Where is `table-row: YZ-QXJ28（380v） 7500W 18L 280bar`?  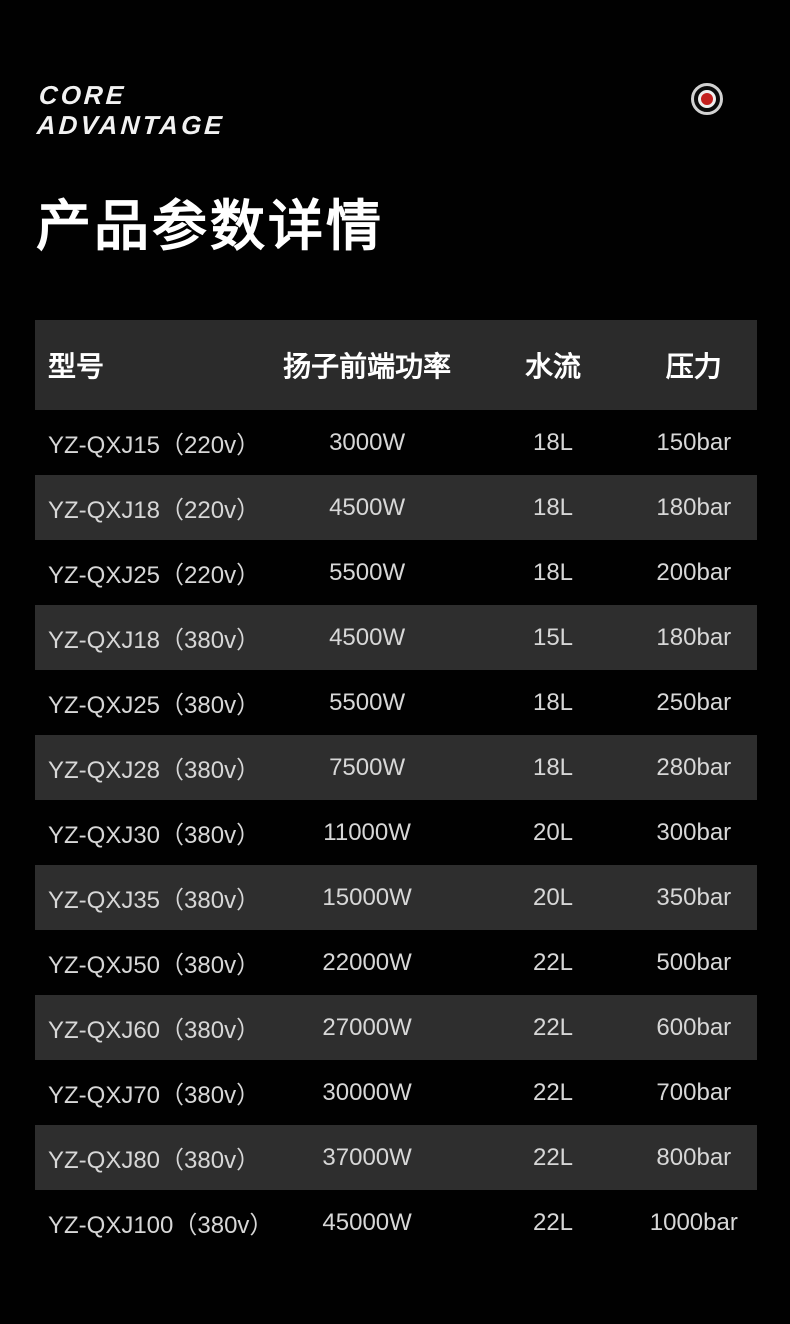 table-row: YZ-QXJ28（380v） 7500W 18L 280bar is located at coordinates (396, 767).